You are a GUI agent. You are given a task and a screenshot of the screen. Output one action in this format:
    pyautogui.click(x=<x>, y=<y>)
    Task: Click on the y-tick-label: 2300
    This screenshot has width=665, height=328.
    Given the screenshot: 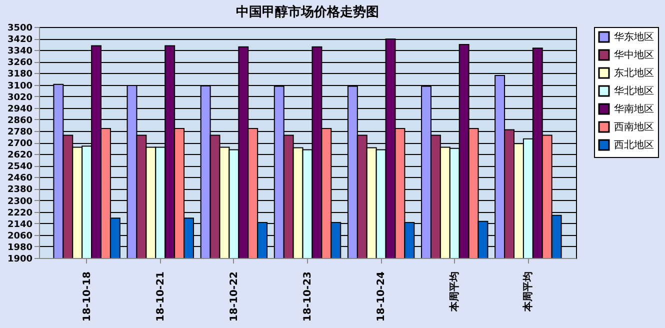 What is the action you would take?
    pyautogui.click(x=19, y=201)
    